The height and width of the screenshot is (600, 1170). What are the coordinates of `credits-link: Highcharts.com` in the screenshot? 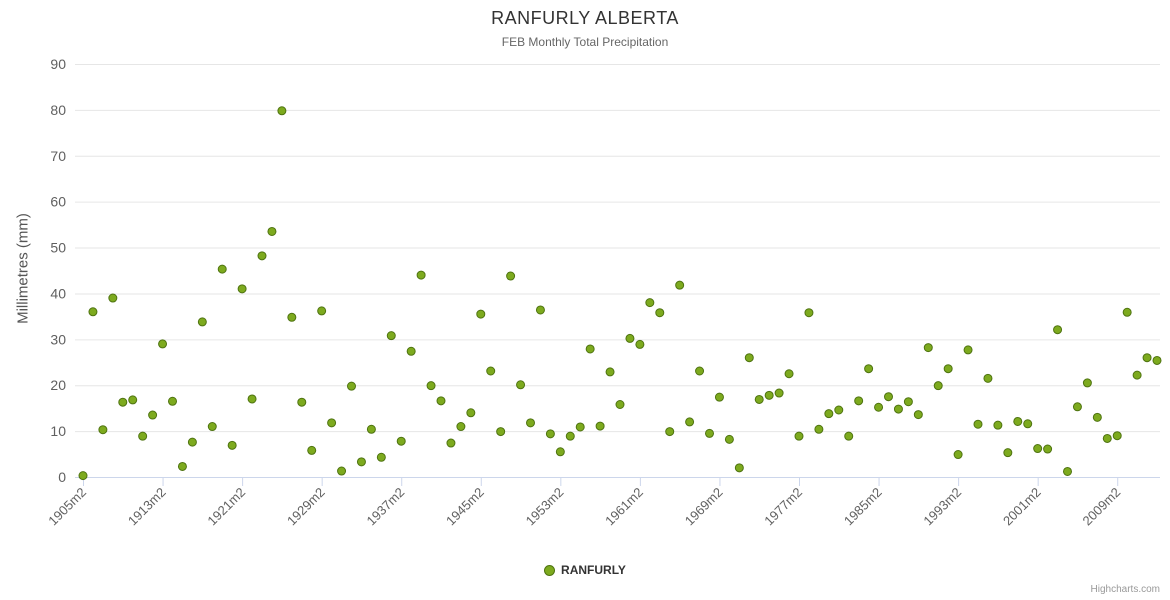 It's located at (1125, 589).